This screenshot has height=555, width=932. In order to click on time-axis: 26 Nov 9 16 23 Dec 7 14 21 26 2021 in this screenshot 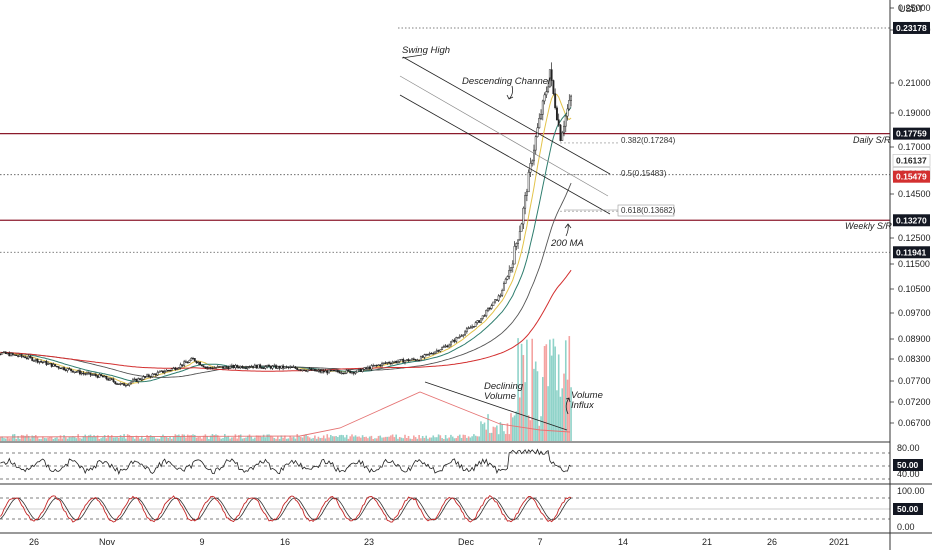, I will do `click(439, 542)`.